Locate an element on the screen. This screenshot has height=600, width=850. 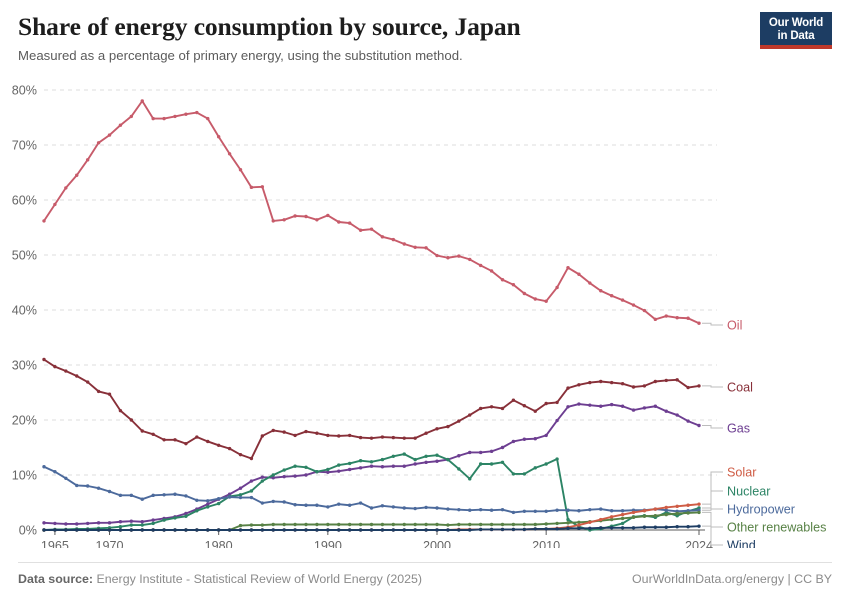
series-label-solar: Solar is located at coordinates (741, 473).